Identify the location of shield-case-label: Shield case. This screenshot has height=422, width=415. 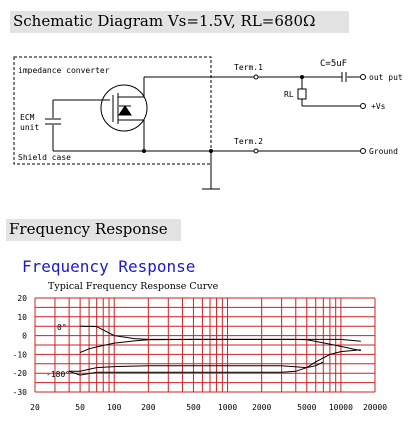
(44, 157).